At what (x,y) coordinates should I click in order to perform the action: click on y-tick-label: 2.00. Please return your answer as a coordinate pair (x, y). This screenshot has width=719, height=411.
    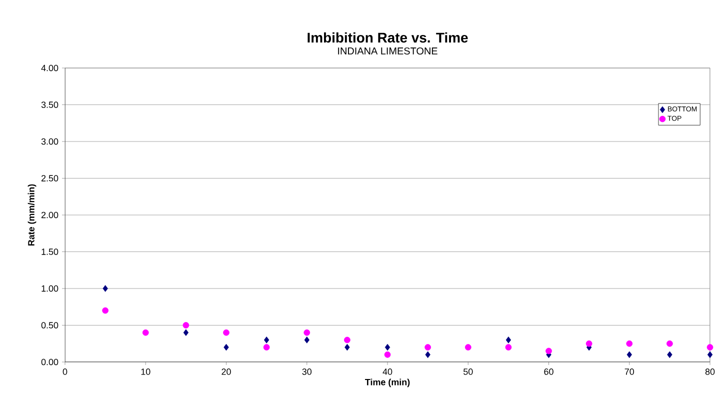
    Looking at the image, I should click on (49, 215).